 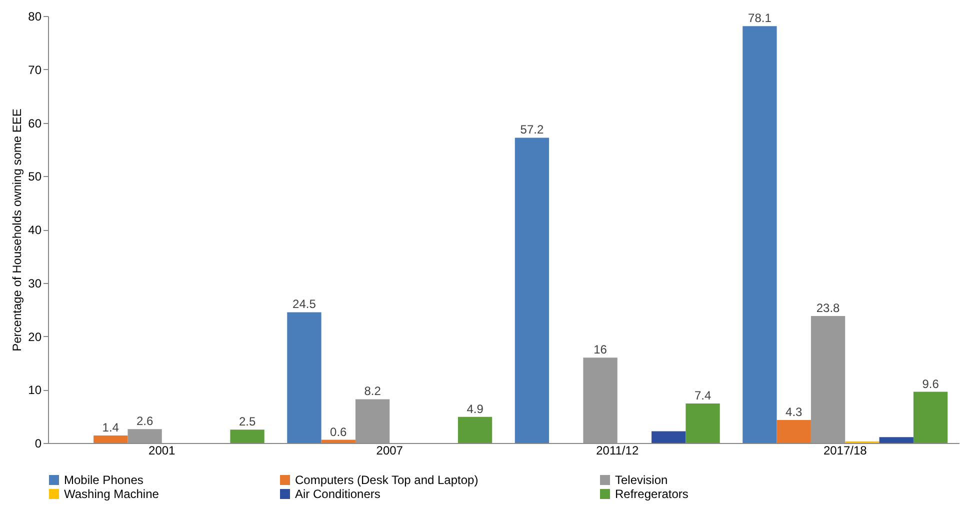 I want to click on y-tick-label: 50, so click(x=35, y=177).